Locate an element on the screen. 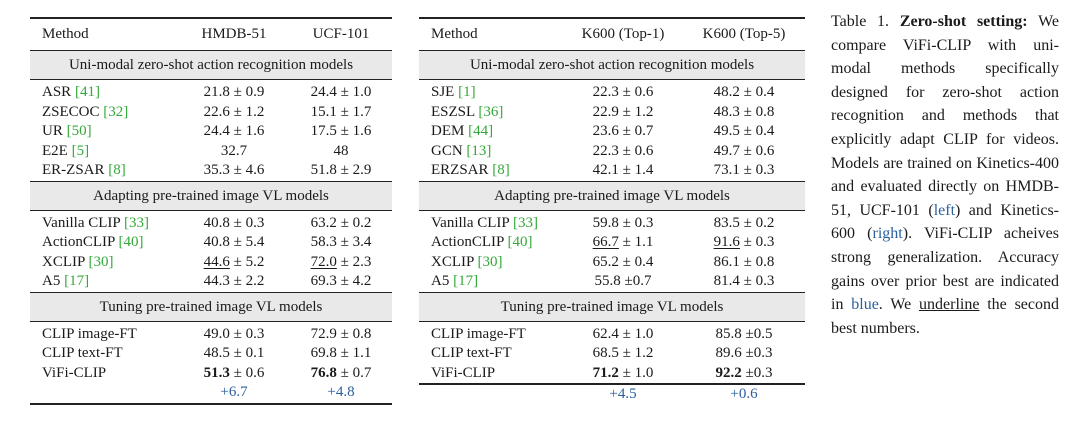 The image size is (1080, 446). cell-value: 22.6 ± 1.2 is located at coordinates (234, 111).